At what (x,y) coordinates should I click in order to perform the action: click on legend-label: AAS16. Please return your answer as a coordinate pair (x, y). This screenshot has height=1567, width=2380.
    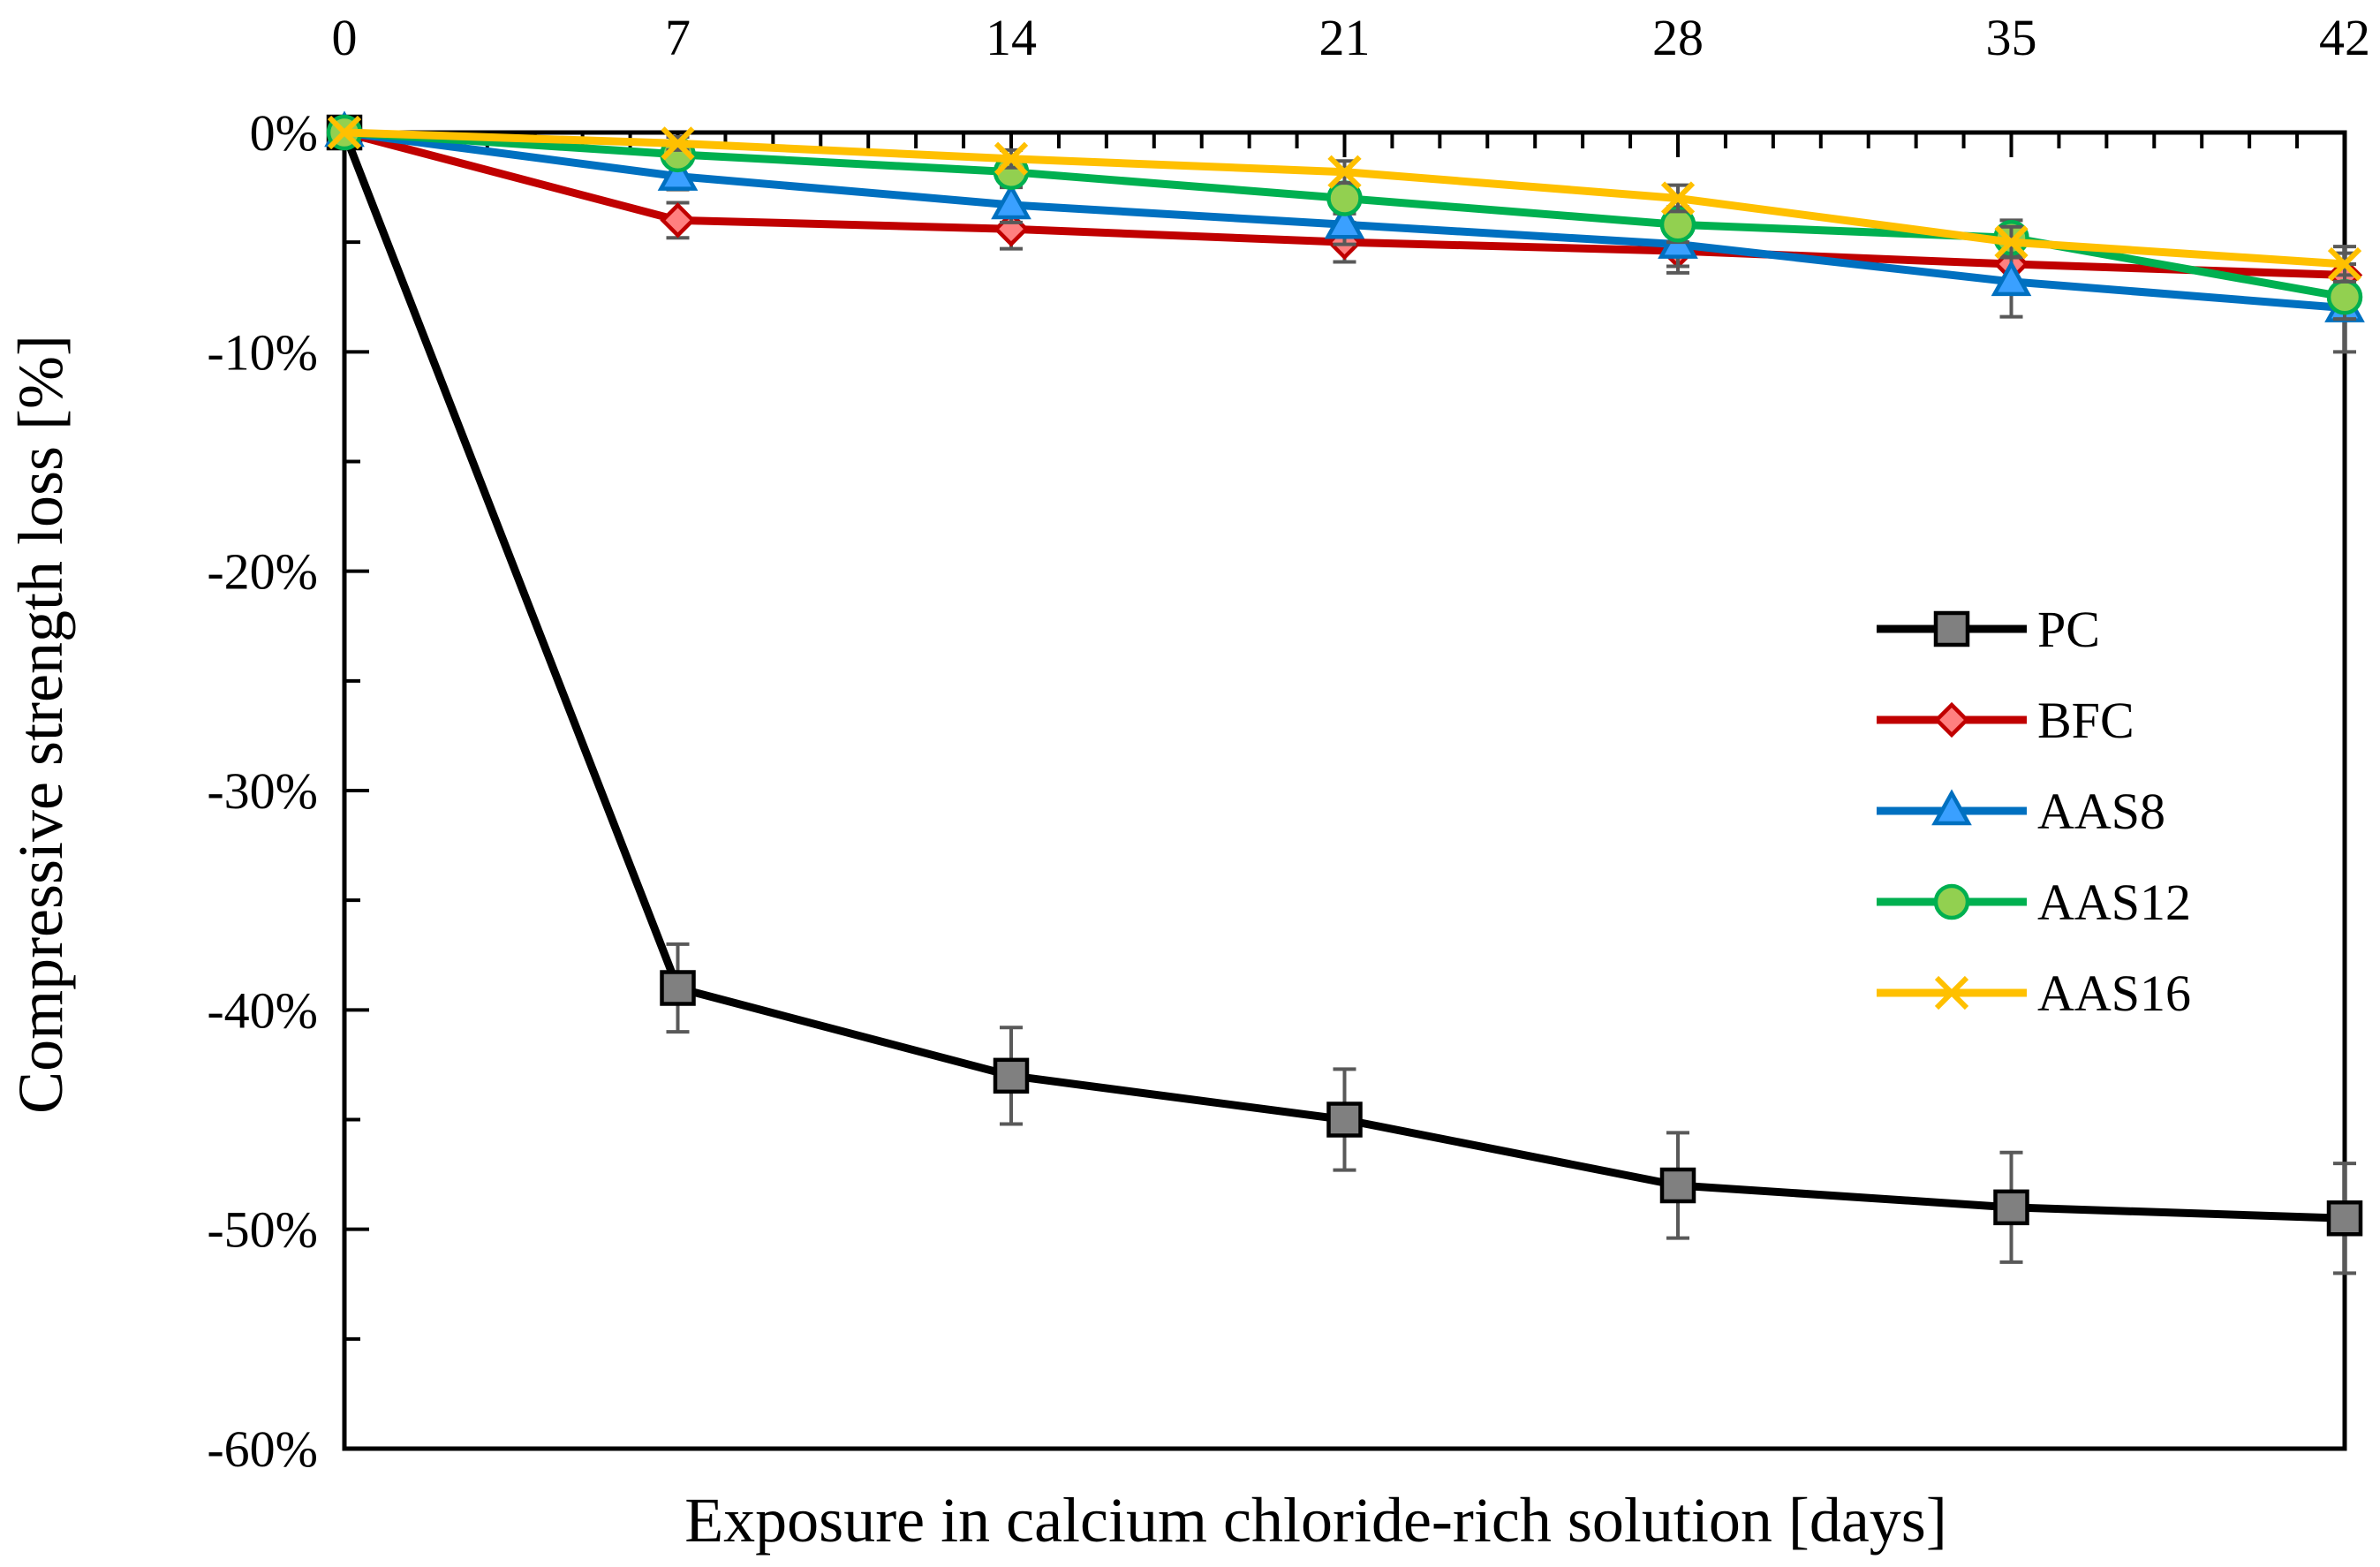
    Looking at the image, I should click on (2114, 993).